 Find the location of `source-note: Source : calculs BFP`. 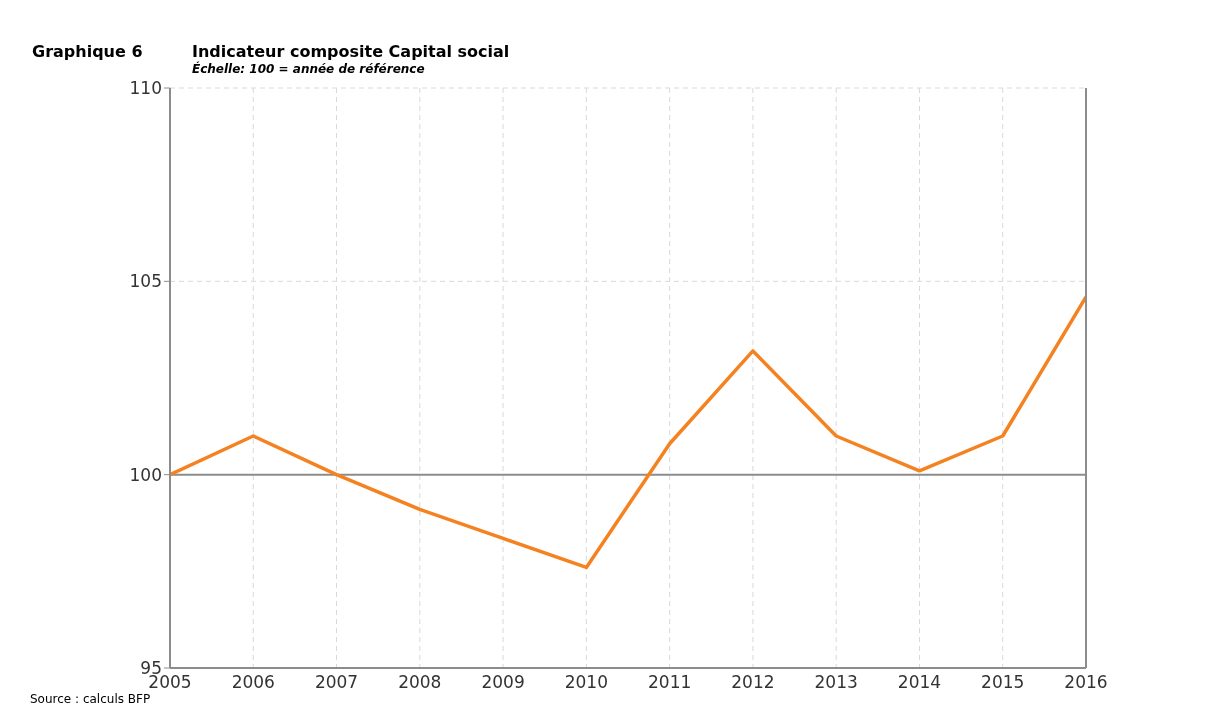

source-note: Source : calculs BFP is located at coordinates (90, 699).